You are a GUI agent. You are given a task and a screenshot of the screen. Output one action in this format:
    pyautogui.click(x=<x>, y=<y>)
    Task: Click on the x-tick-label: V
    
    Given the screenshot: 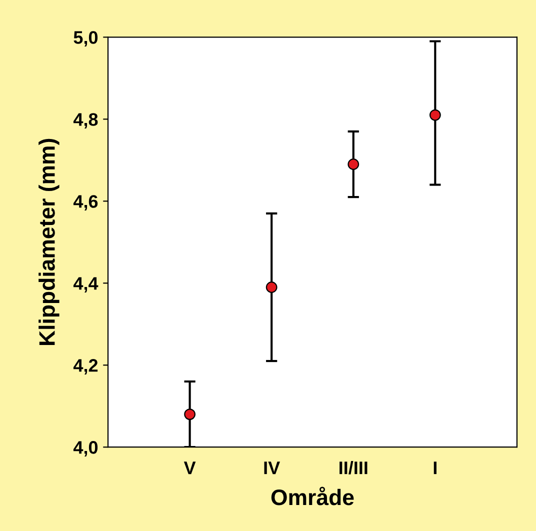 What is the action you would take?
    pyautogui.click(x=190, y=468)
    